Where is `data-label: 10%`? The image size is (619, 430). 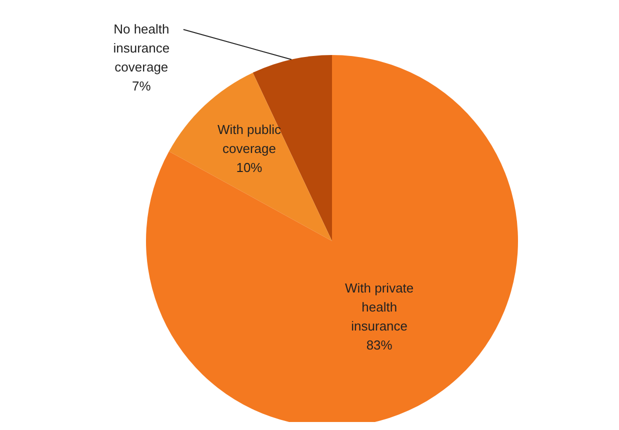
data-label: 10% is located at coordinates (249, 167).